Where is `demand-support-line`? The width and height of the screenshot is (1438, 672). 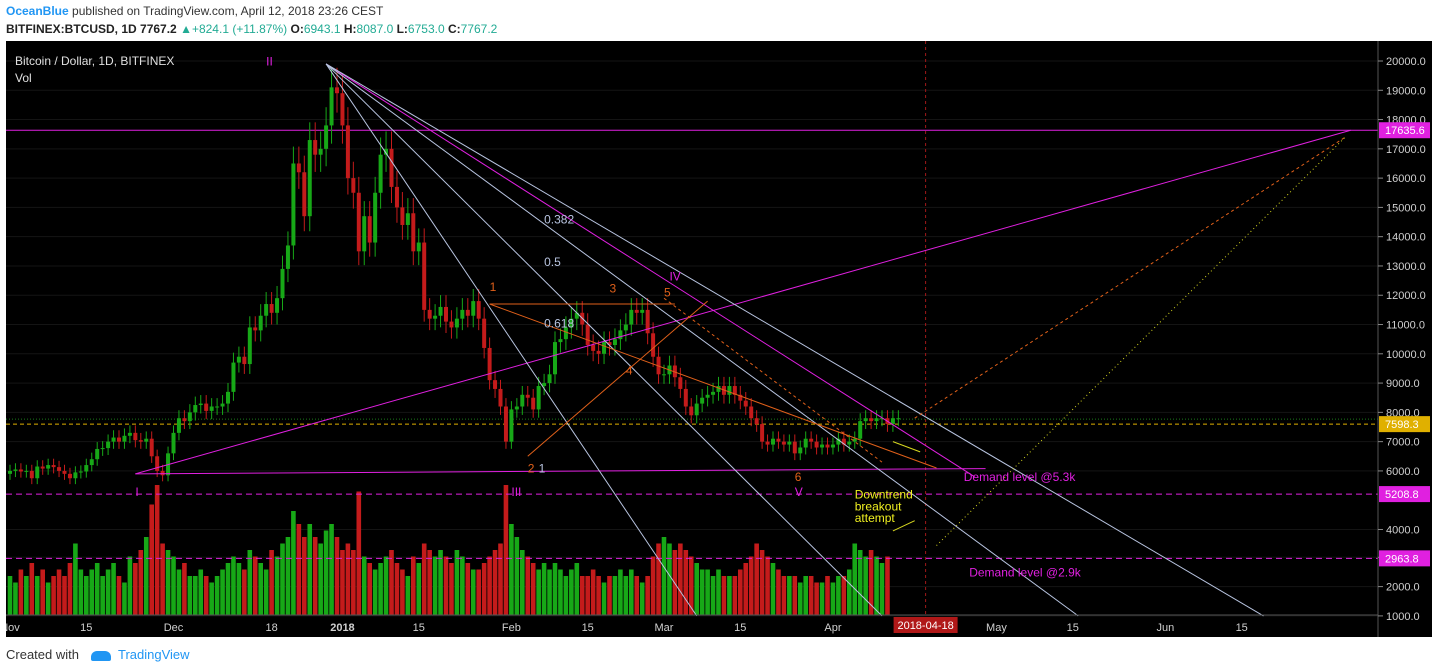
demand-support-line is located at coordinates (560, 471).